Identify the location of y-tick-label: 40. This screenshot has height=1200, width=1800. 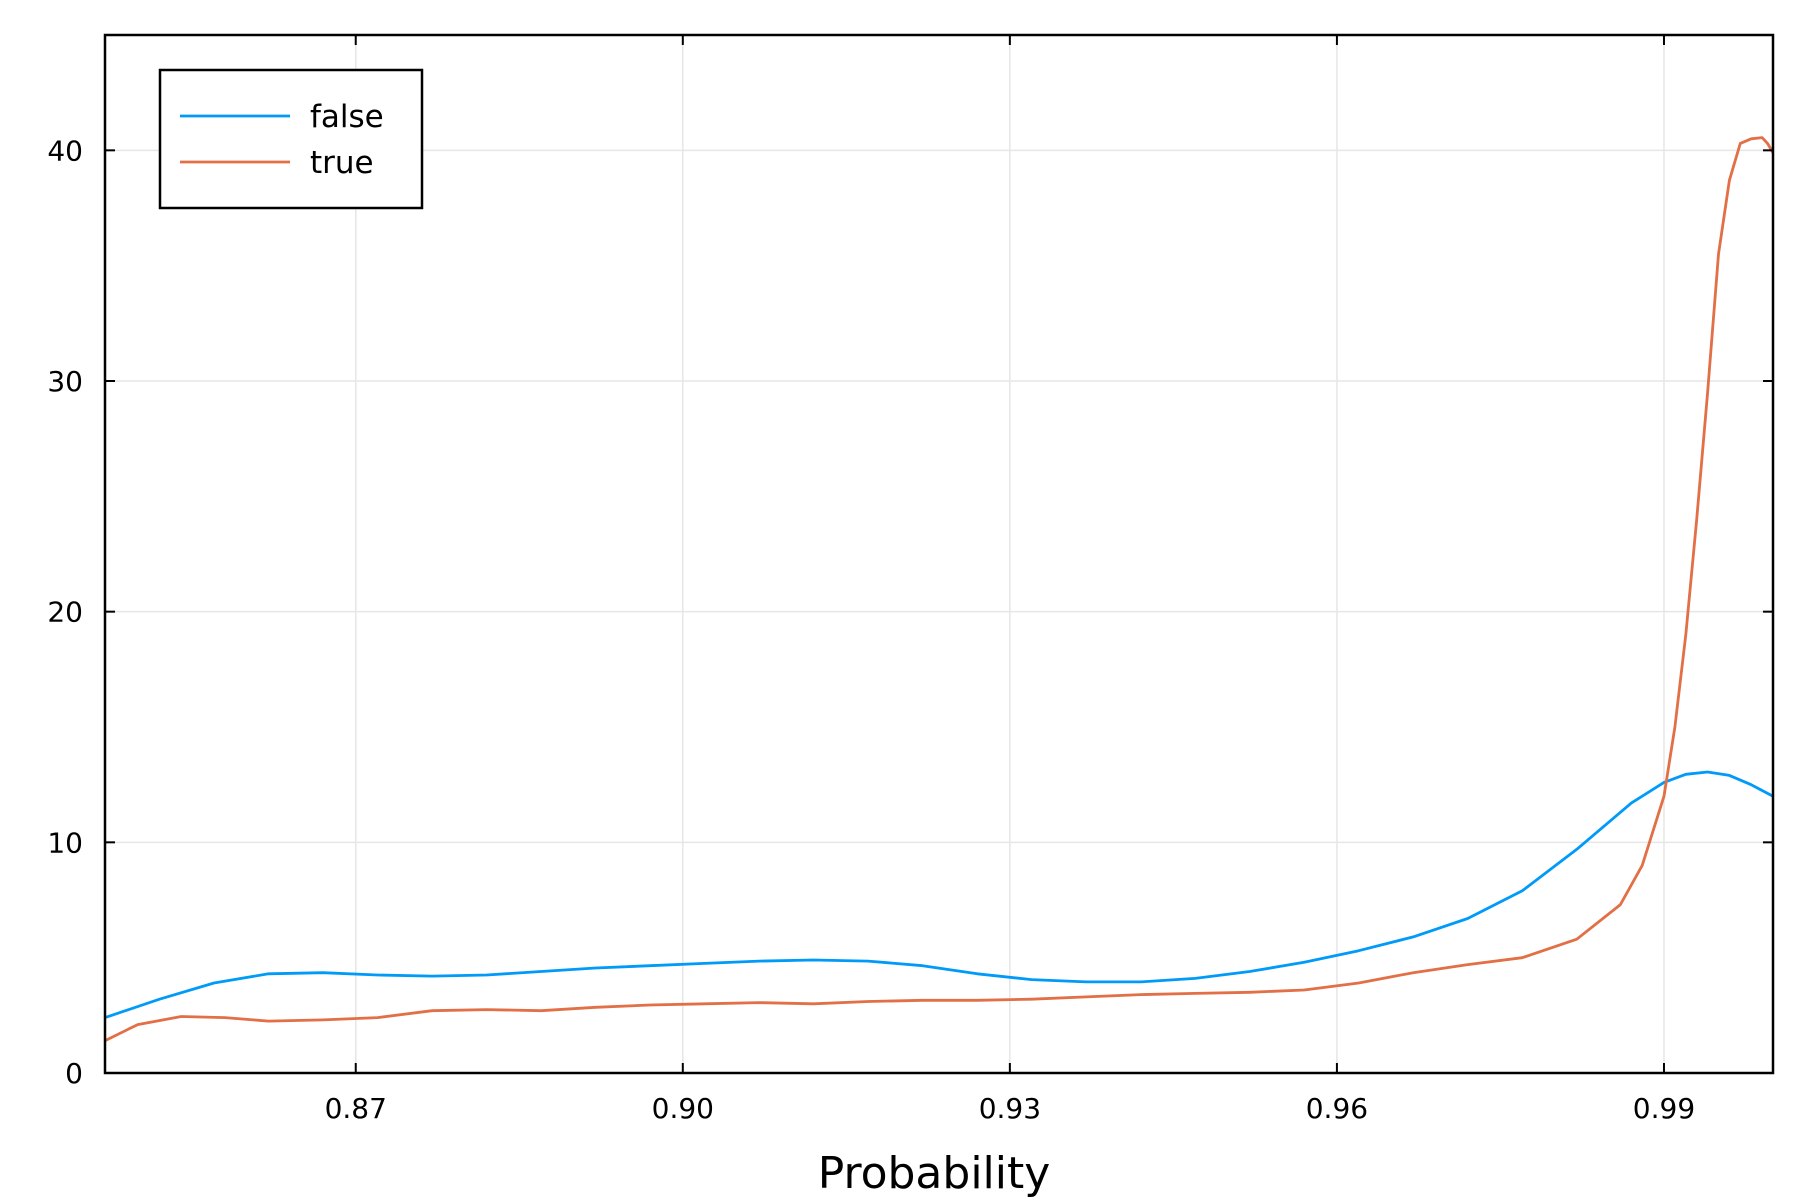
(65, 150).